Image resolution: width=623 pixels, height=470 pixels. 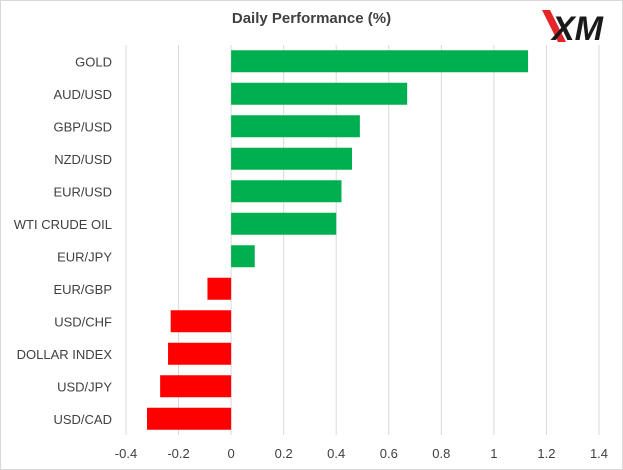 I want to click on category-label: NZD/USD, so click(x=83, y=159).